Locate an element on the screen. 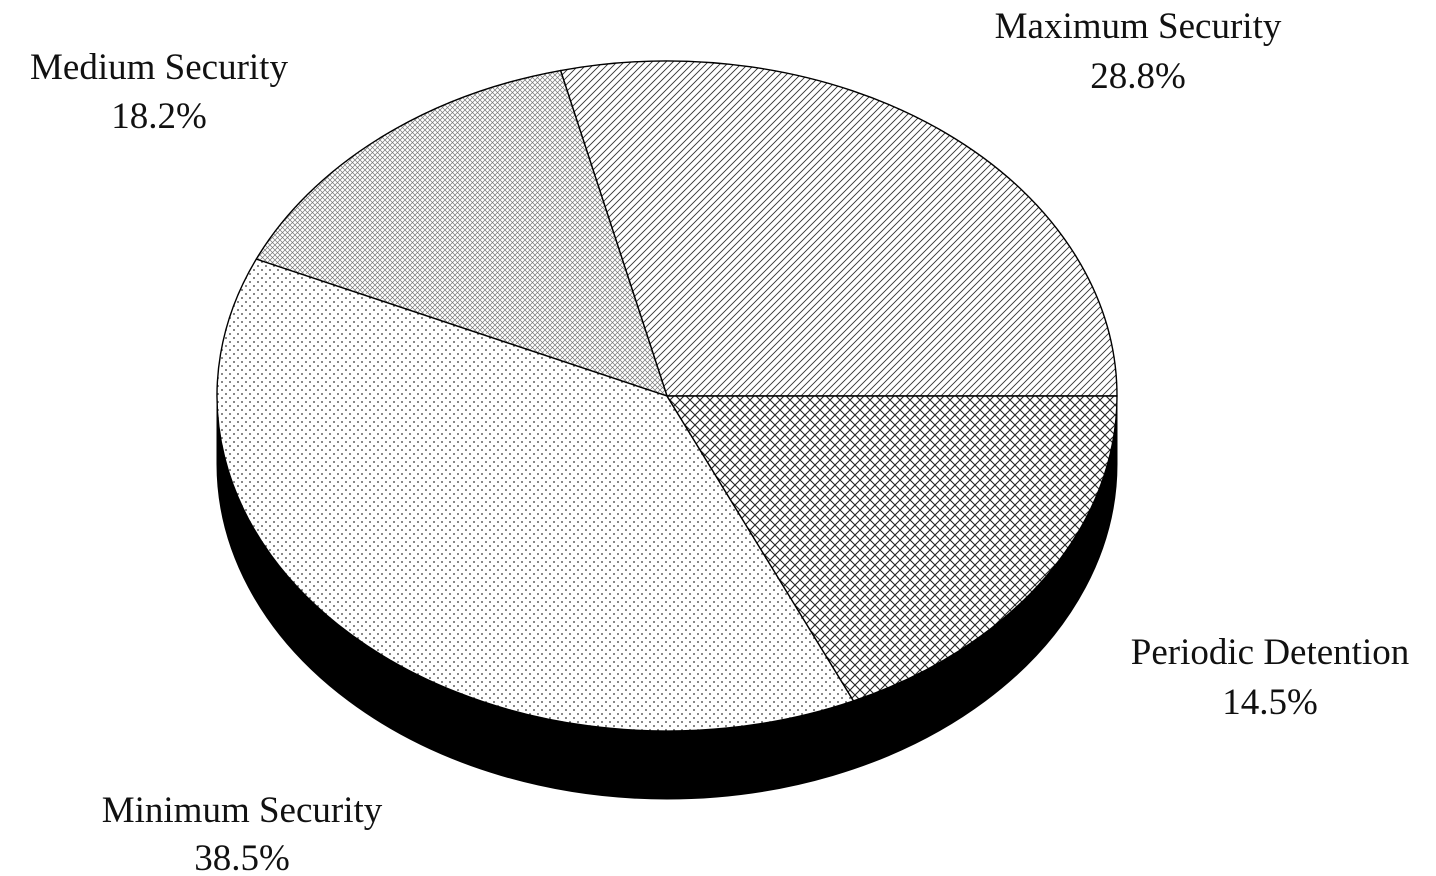 Image resolution: width=1436 pixels, height=876 pixels. label-maximum-security-name: Maximum Security is located at coordinates (1138, 26).